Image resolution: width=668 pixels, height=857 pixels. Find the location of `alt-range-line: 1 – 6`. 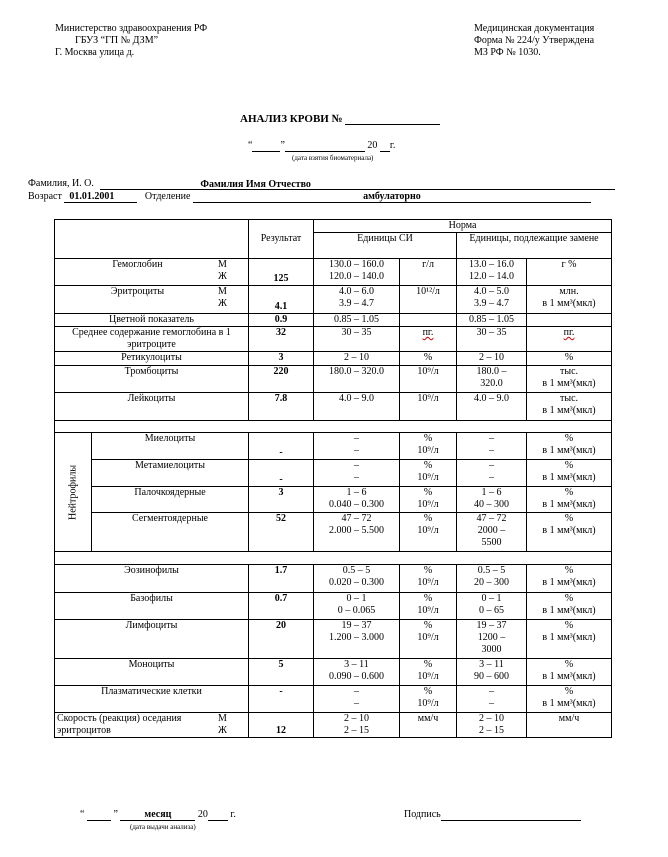

alt-range-line: 1 – 6 is located at coordinates (491, 493).